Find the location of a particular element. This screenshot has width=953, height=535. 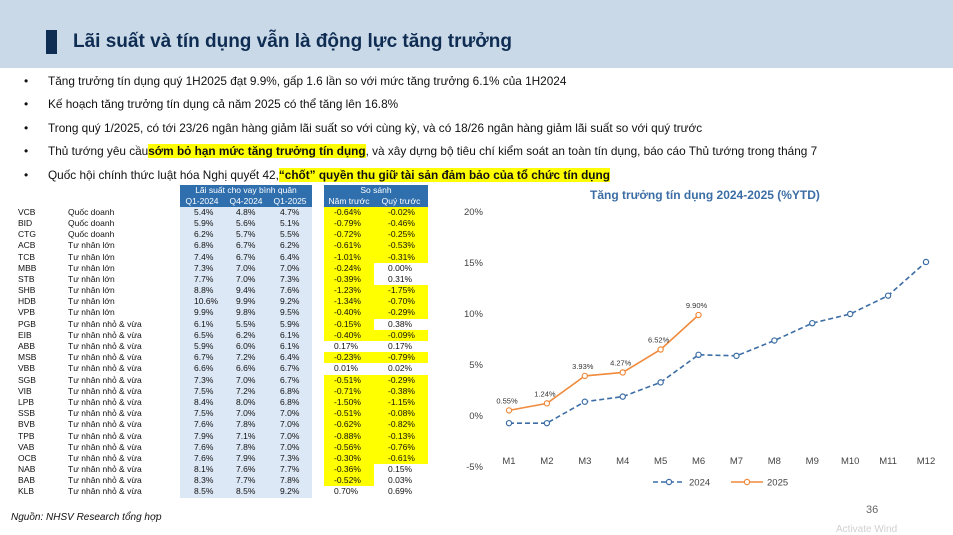

table-cell-change-qoq: 0.03% is located at coordinates (400, 480).